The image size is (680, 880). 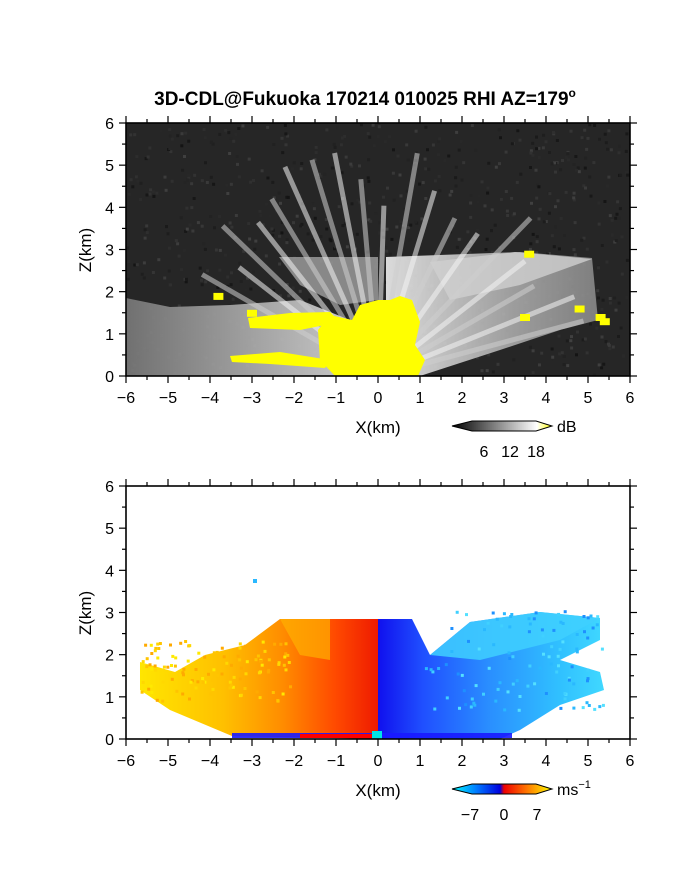 What do you see at coordinates (109, 614) in the screenshot?
I see `velocity-y-tick-labels: 0 1 2 3 4 5 6` at bounding box center [109, 614].